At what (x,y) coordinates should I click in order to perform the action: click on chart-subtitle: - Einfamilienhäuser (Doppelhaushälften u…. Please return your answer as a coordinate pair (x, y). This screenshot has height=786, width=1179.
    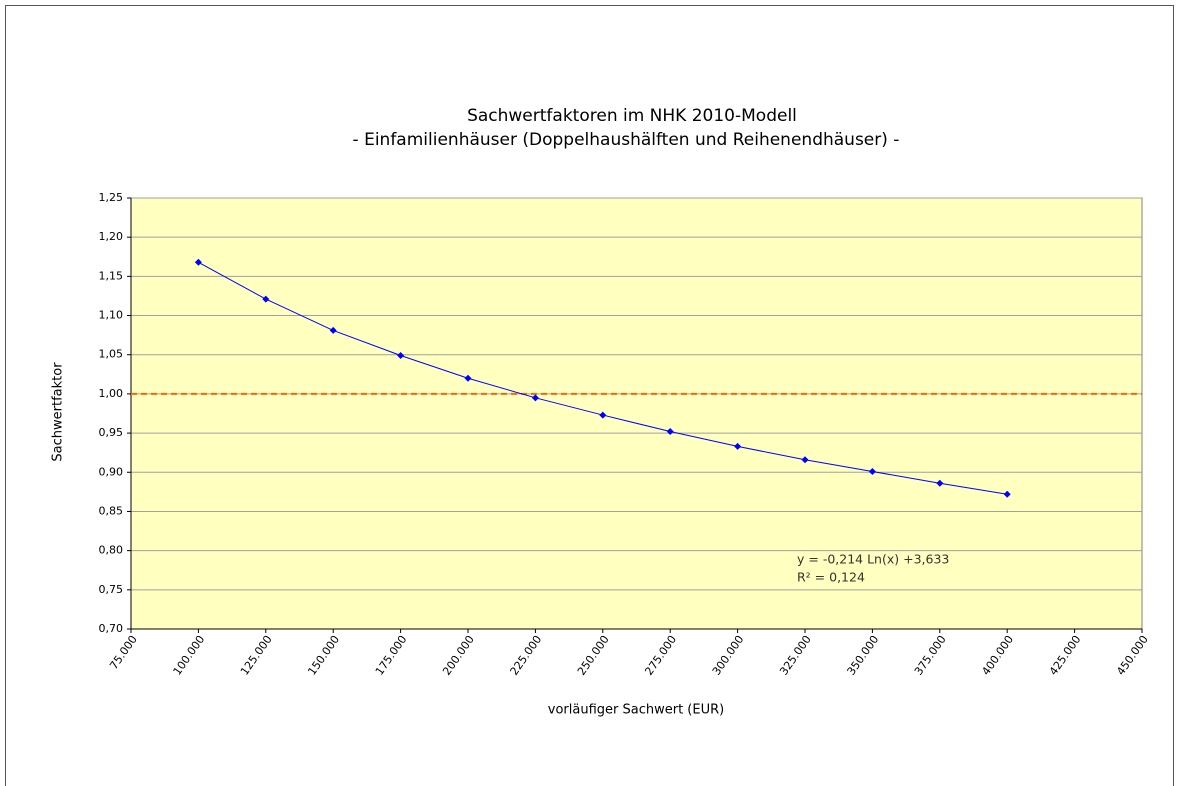
    Looking at the image, I should click on (626, 140).